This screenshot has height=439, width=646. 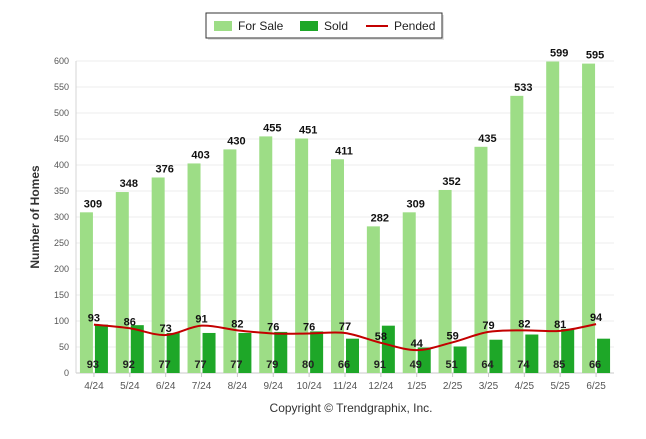 I want to click on y-tick-label: 150, so click(x=61, y=295).